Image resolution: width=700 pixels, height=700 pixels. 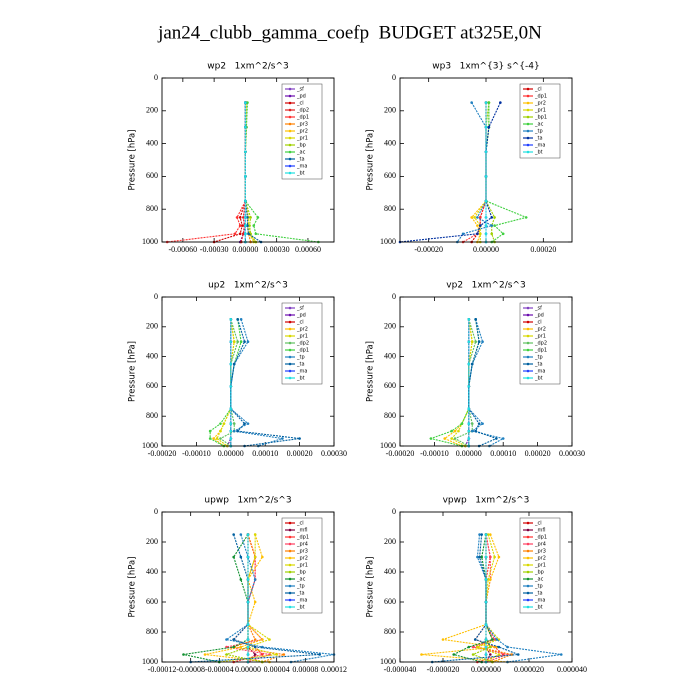 I want to click on panel-title: upwp 1xm^2/s^3, so click(x=247, y=501).